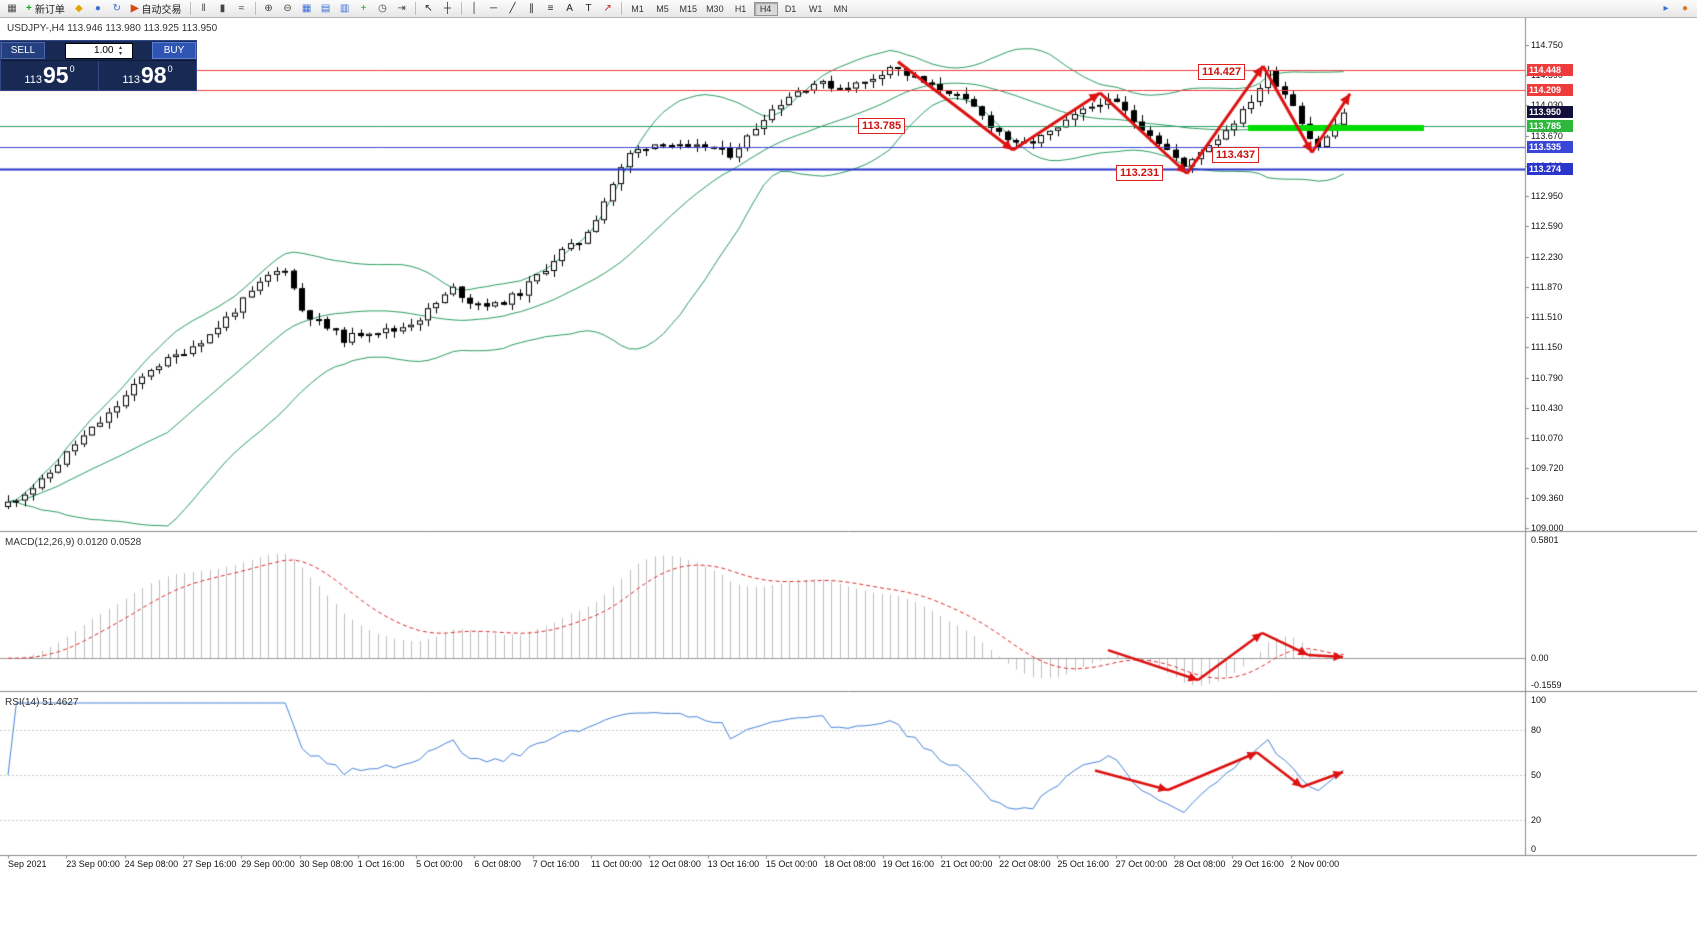  Describe the element at coordinates (287, 8) in the screenshot. I see `zoom-out-icon: ⊖` at that location.